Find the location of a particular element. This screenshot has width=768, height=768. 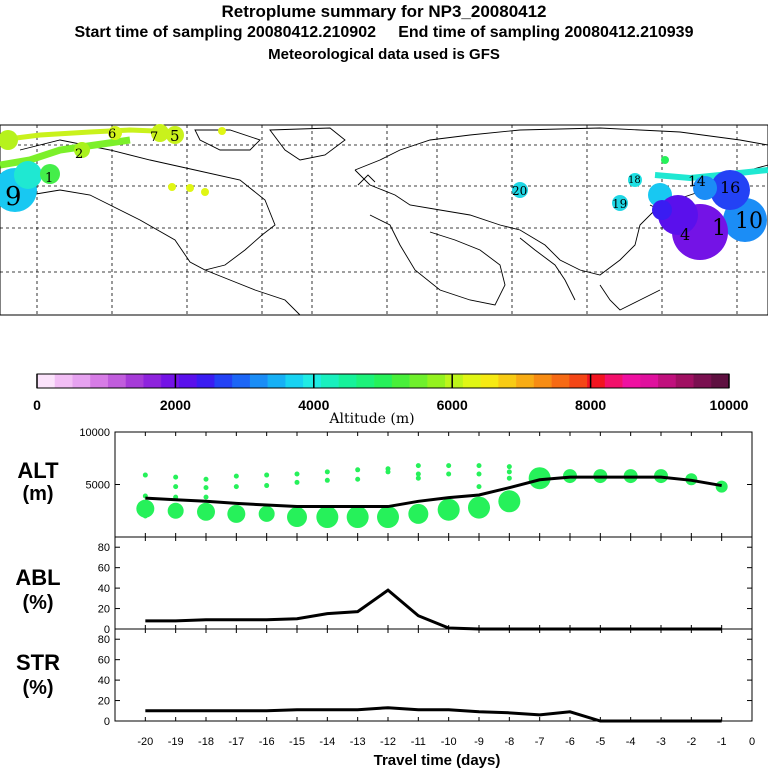

plume-track-north is located at coordinates (90, 135).